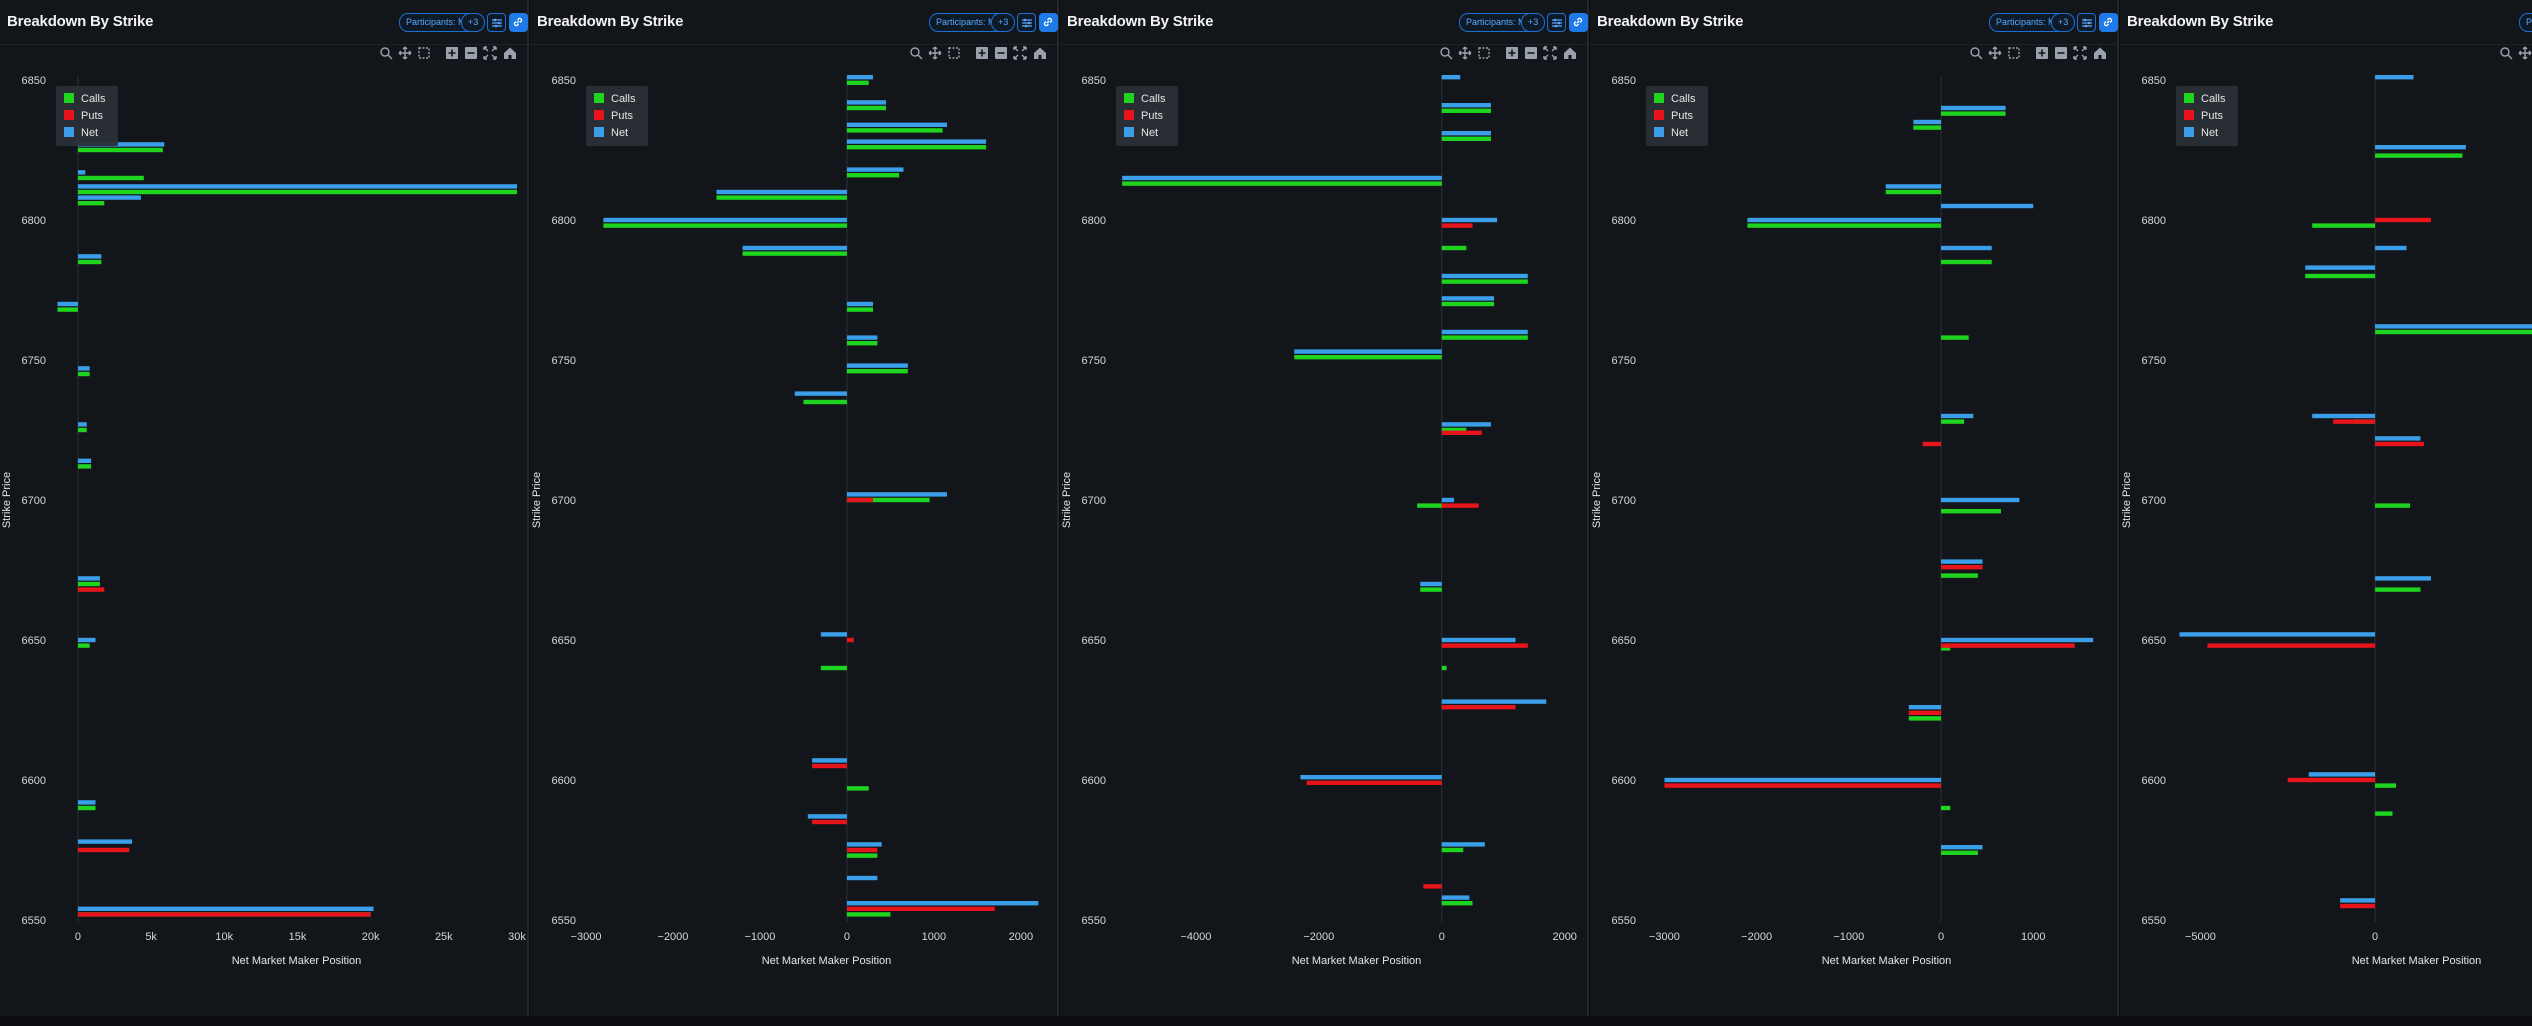  I want to click on box-select-icon, so click(2014, 53).